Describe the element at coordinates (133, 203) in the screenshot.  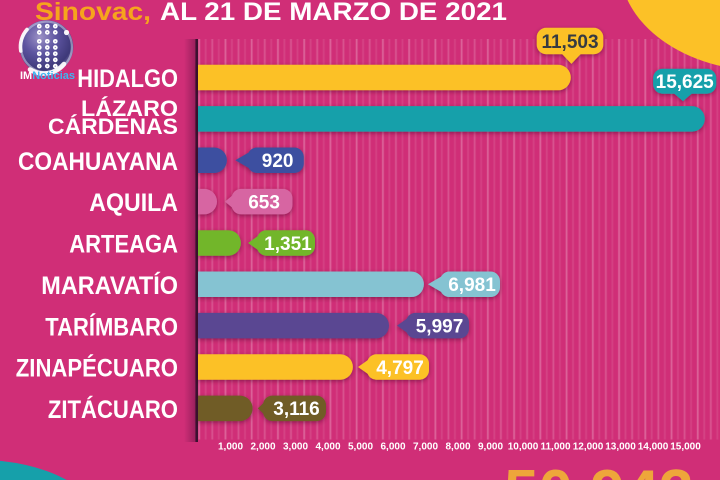
I see `svg-text: AQUILA` at that location.